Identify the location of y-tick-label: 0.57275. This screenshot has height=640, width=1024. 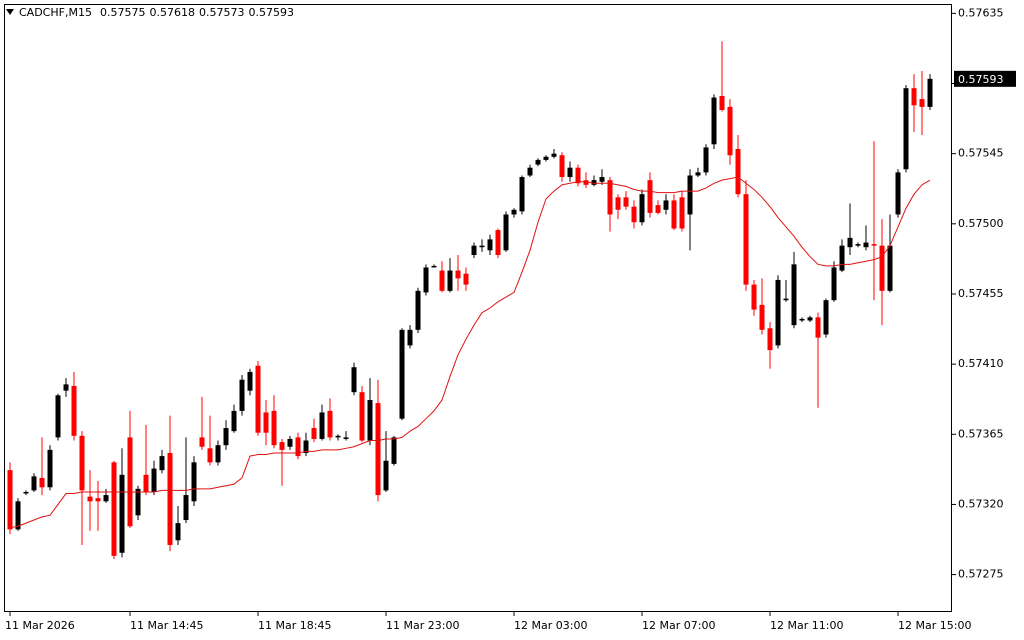
(981, 574).